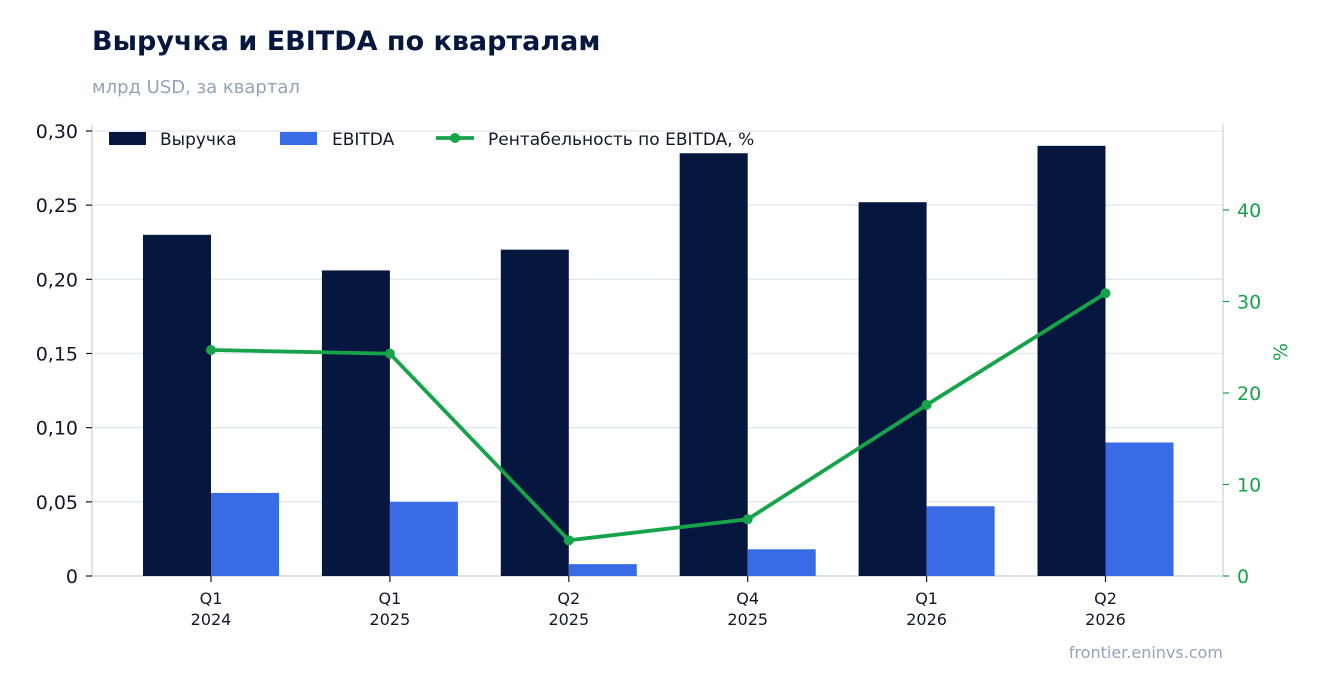 This screenshot has width=1323, height=693. Describe the element at coordinates (57, 355) in the screenshot. I see `left-tick-label: 0,15` at that location.